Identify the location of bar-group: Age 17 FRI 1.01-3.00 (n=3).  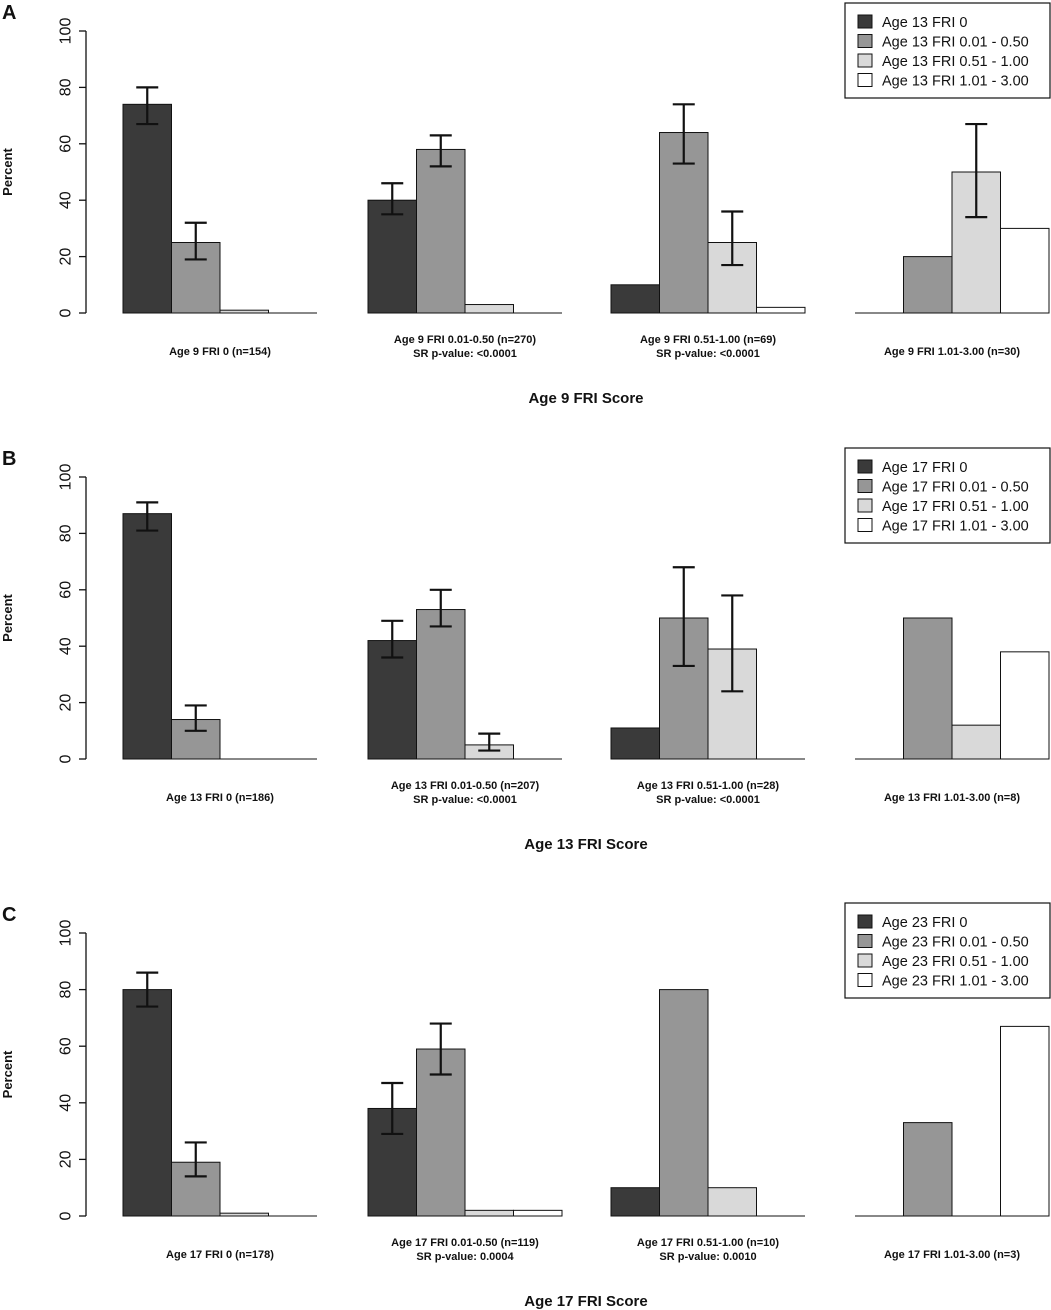
(952, 1143).